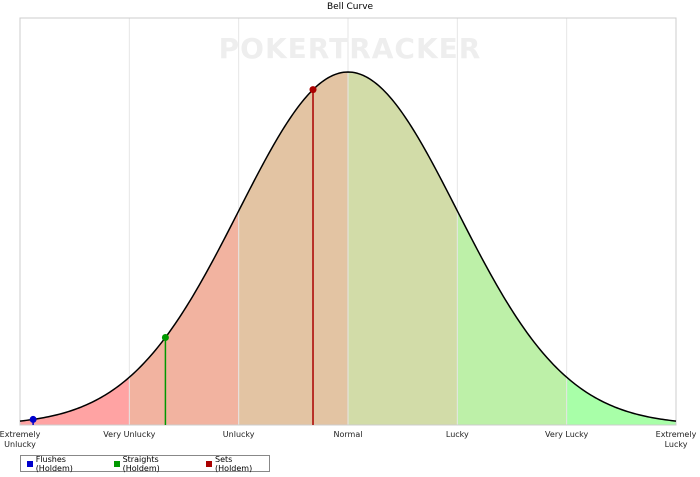 This screenshot has width=700, height=477. Describe the element at coordinates (141, 463) in the screenshot. I see `legend-label: Straights (Holdem)` at that location.